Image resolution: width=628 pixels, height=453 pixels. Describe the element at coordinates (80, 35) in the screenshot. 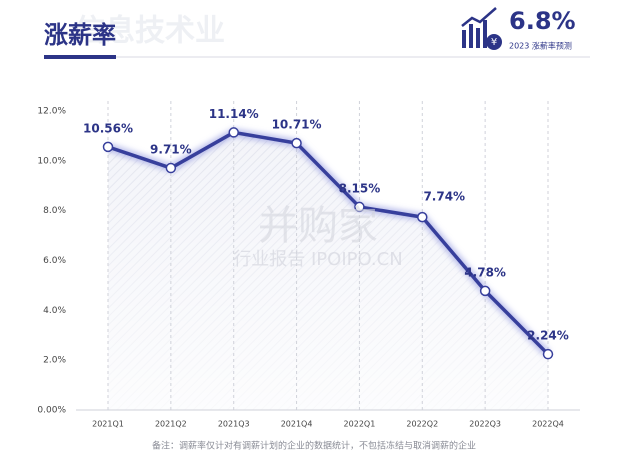

I see `title: 涨薪率` at that location.